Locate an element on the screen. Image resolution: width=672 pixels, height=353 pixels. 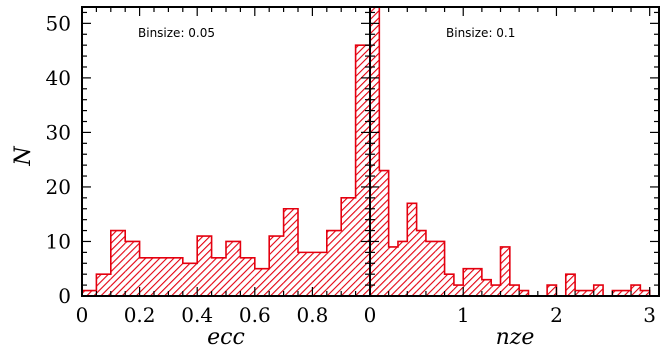
y-tick-label: 50 is located at coordinates (58, 23).